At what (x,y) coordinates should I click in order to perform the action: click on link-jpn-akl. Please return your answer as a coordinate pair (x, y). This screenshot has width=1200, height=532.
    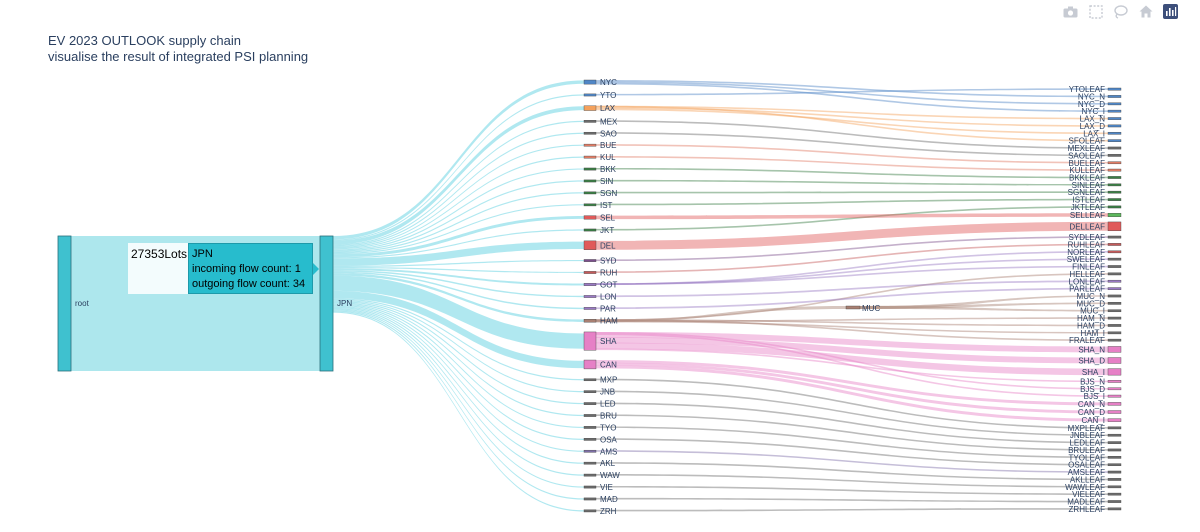
    Looking at the image, I should click on (458, 385).